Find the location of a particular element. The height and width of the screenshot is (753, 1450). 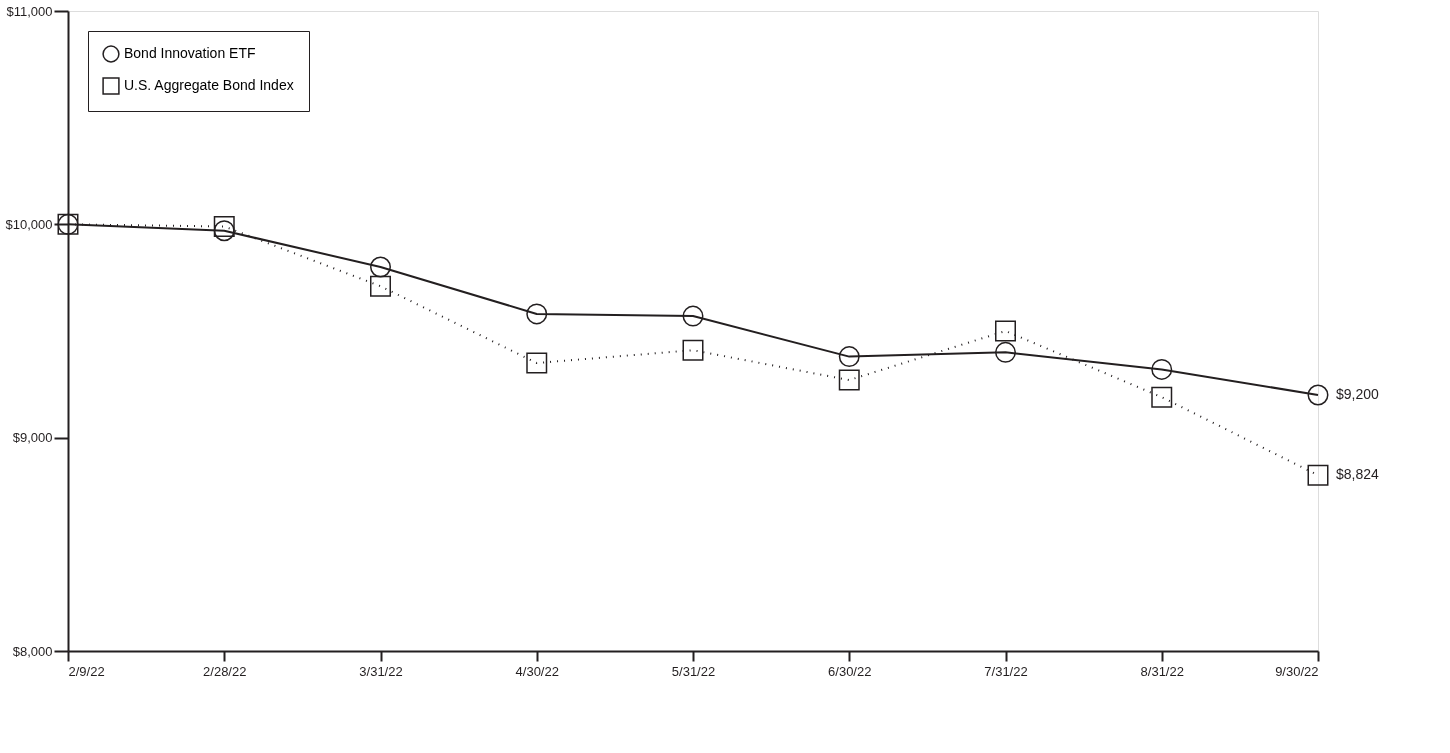

x-tick-label: 3/31/22 is located at coordinates (381, 671).